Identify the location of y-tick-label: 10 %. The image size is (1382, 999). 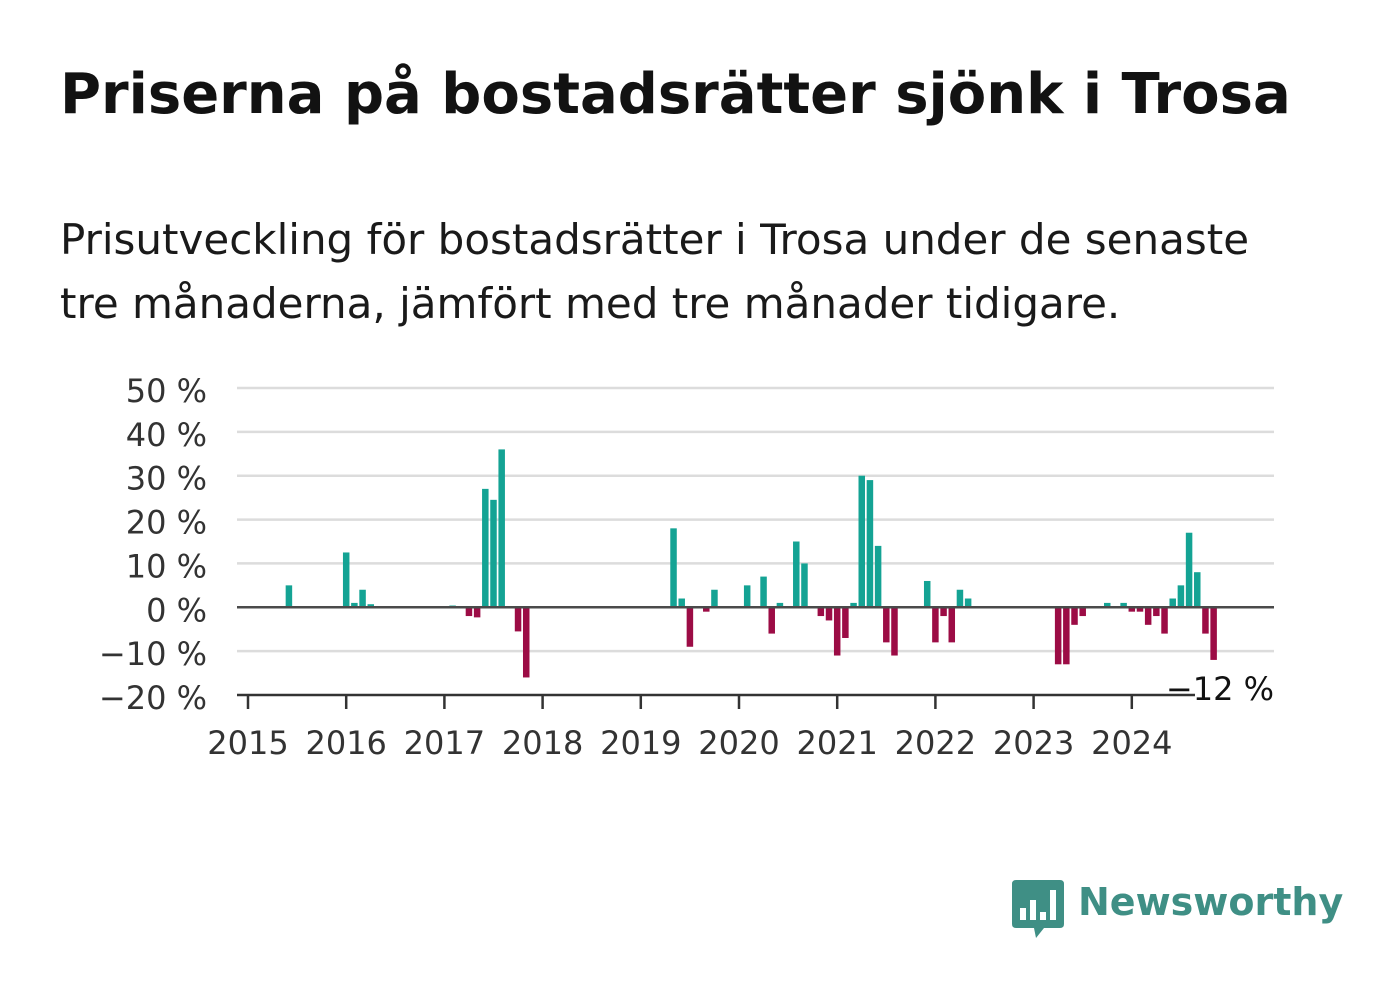
(166, 566).